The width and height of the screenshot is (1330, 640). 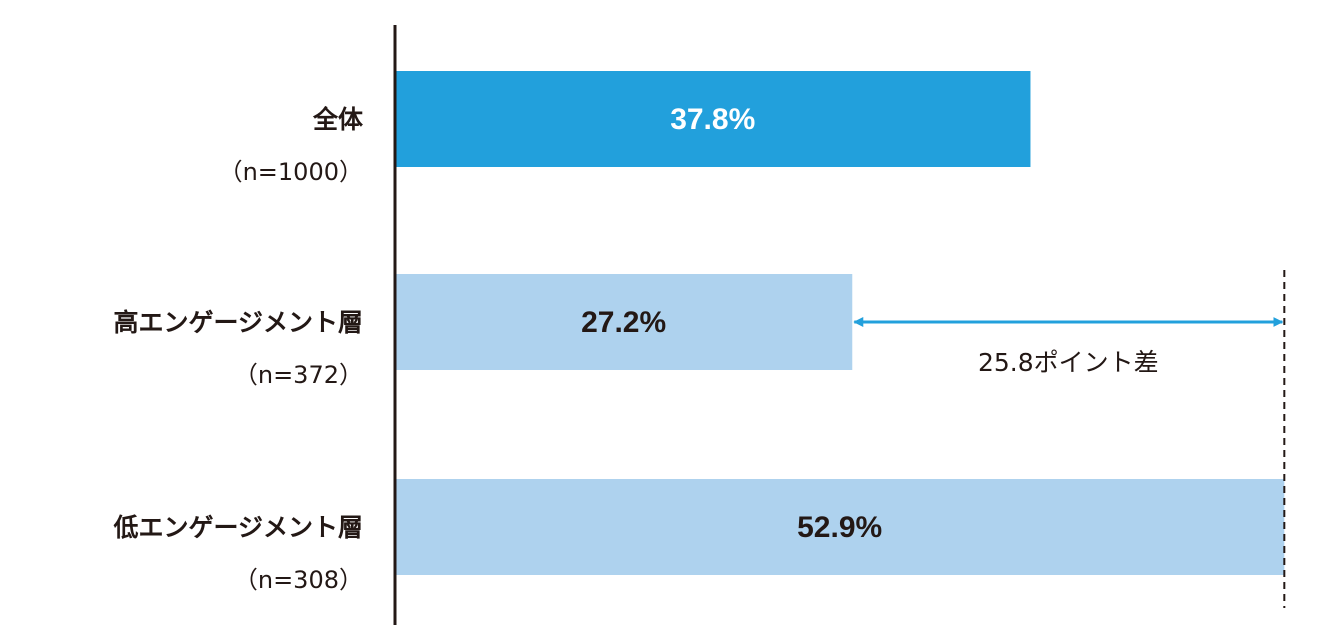 I want to click on category-label: 高エンゲージメント層, so click(x=238, y=322).